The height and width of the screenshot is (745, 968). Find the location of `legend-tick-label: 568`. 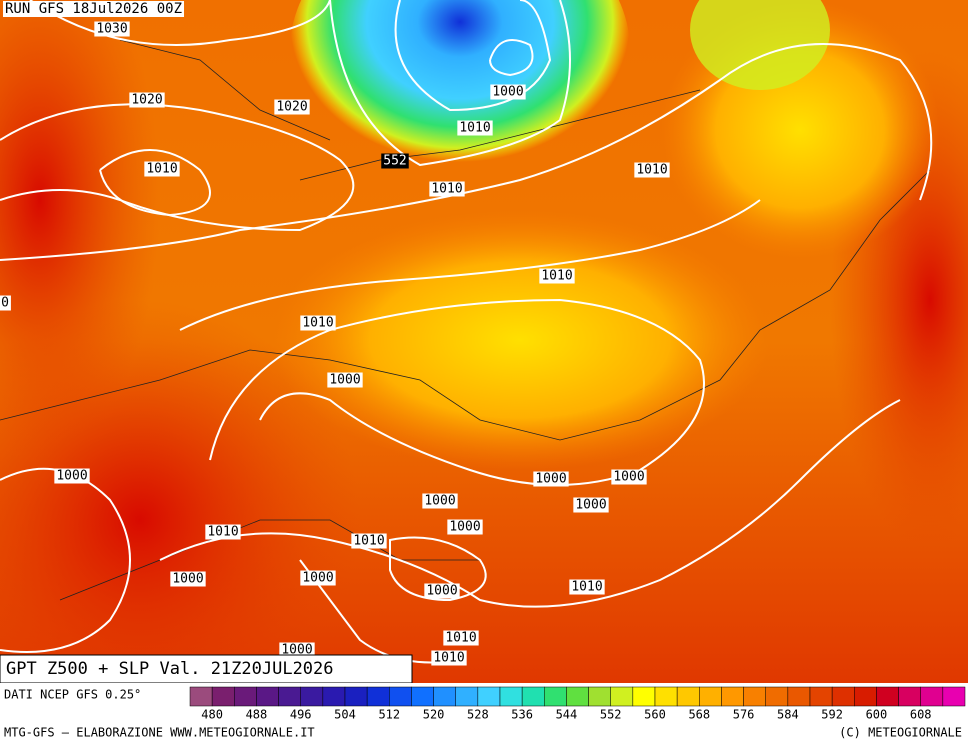

legend-tick-label: 568 is located at coordinates (699, 715).